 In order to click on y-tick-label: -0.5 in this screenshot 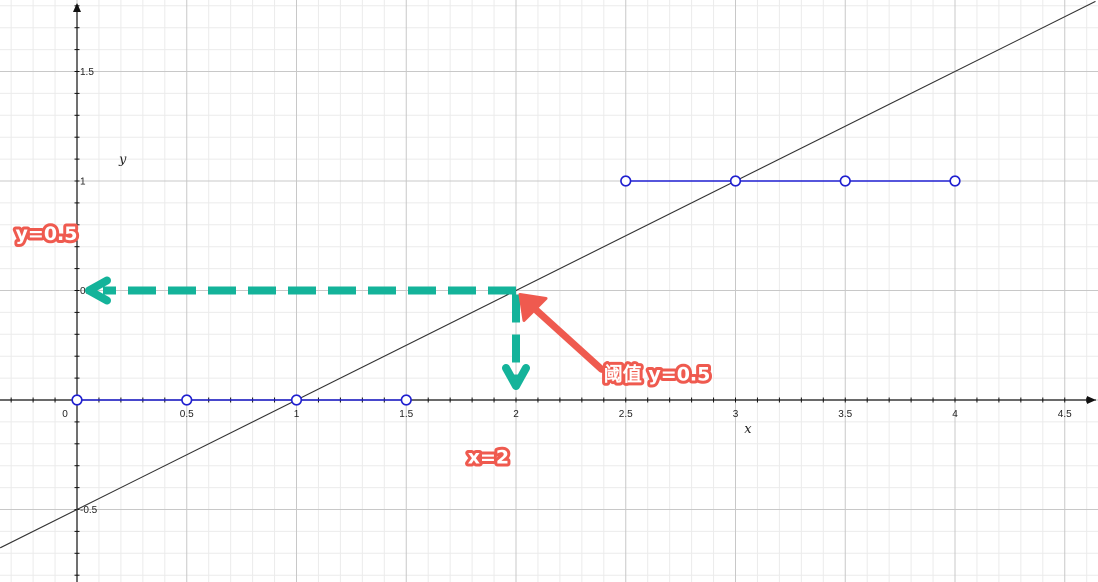, I will do `click(89, 510)`.